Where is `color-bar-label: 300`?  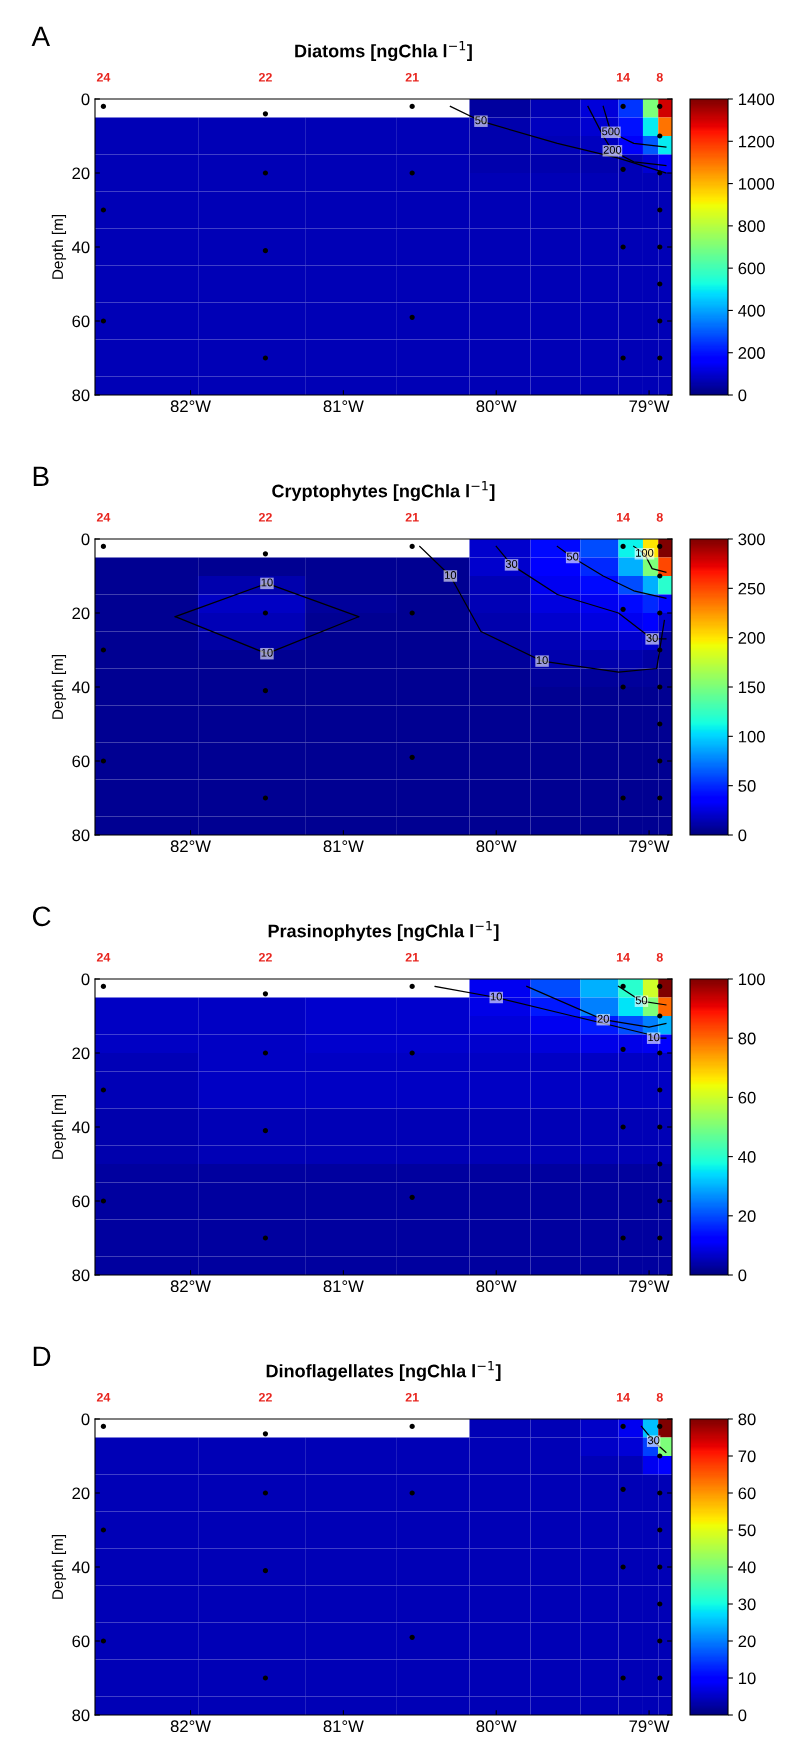
color-bar-label: 300 is located at coordinates (751, 539).